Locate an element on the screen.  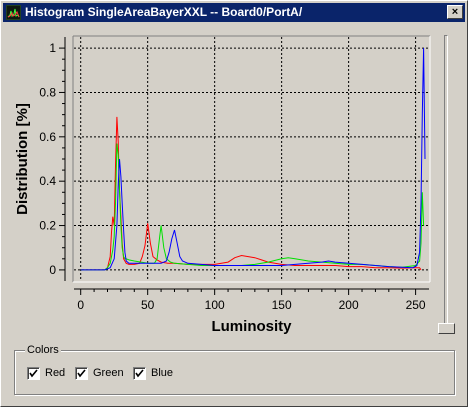
red-checkbox: Red is located at coordinates (46, 373).